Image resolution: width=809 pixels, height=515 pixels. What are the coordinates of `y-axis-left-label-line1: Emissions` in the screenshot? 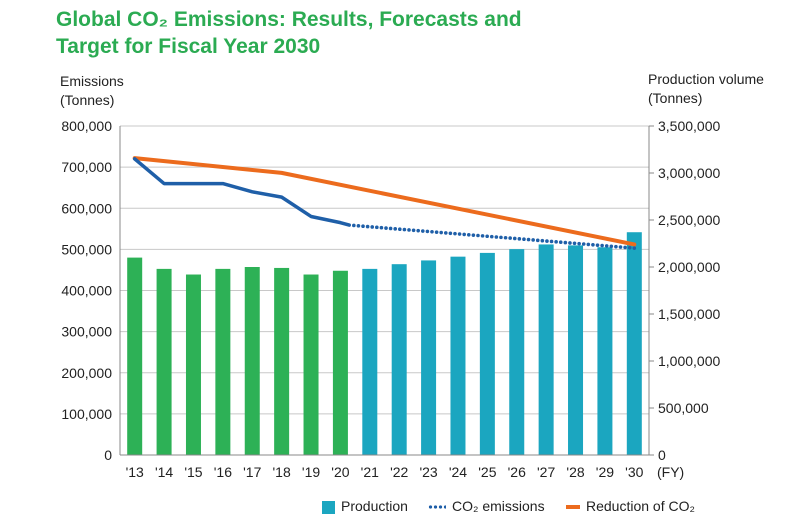 It's located at (92, 81).